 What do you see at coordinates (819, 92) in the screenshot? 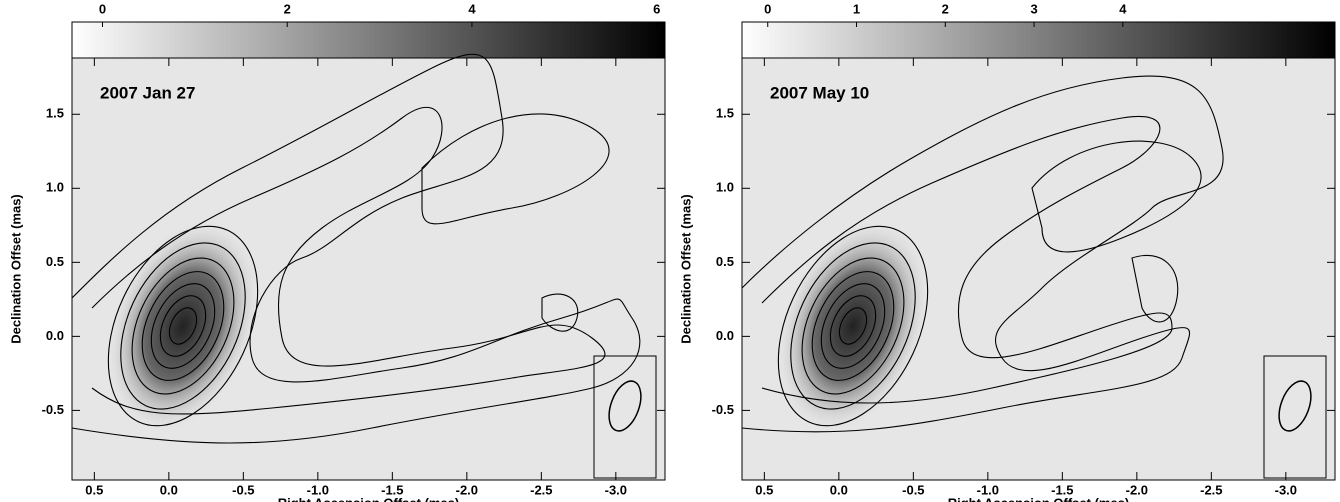
I see `annotation: 2007 May 10` at bounding box center [819, 92].